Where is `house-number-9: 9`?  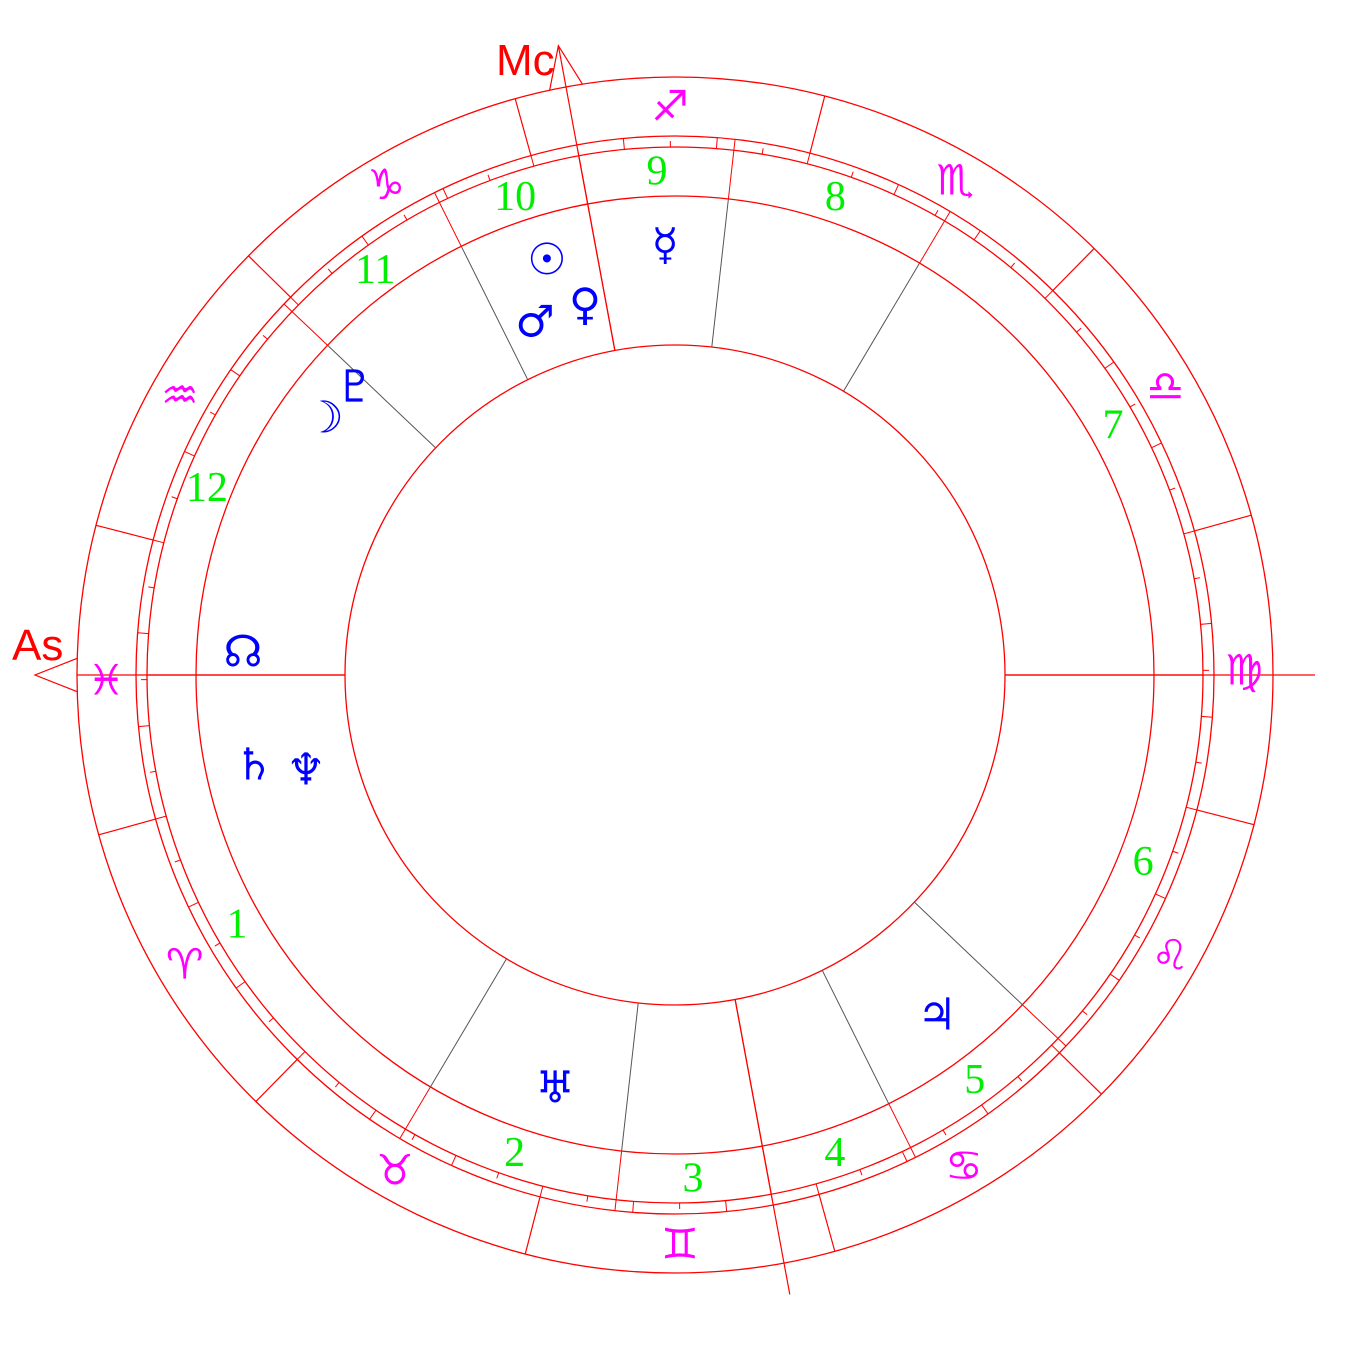
house-number-9: 9 is located at coordinates (656, 171).